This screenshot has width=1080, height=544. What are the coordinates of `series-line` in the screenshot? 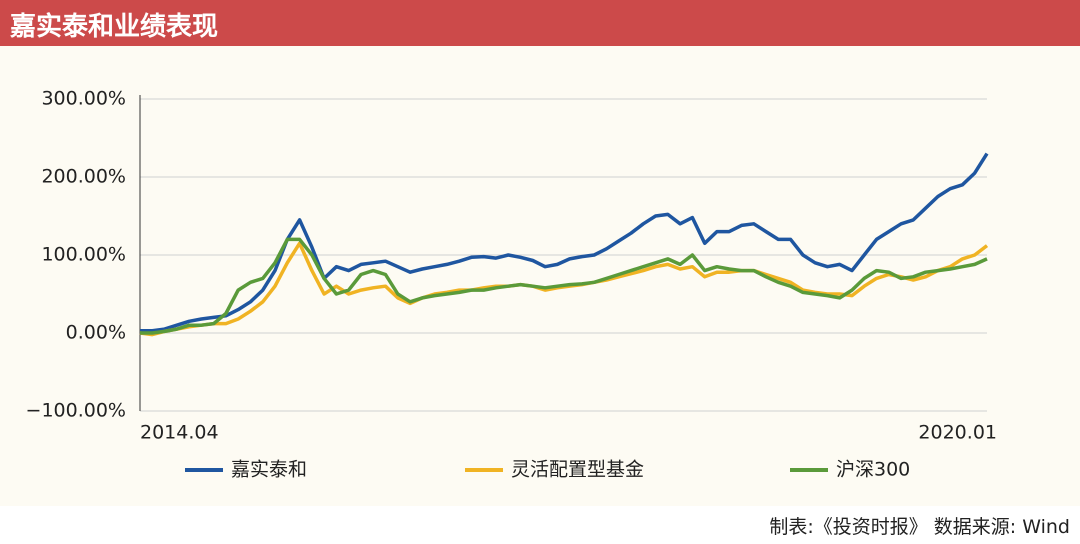 It's located at (564, 286).